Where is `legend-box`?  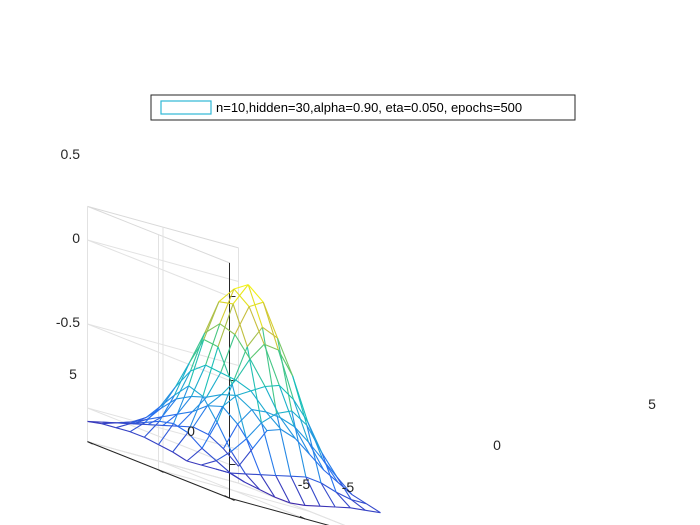 legend-box is located at coordinates (363, 107).